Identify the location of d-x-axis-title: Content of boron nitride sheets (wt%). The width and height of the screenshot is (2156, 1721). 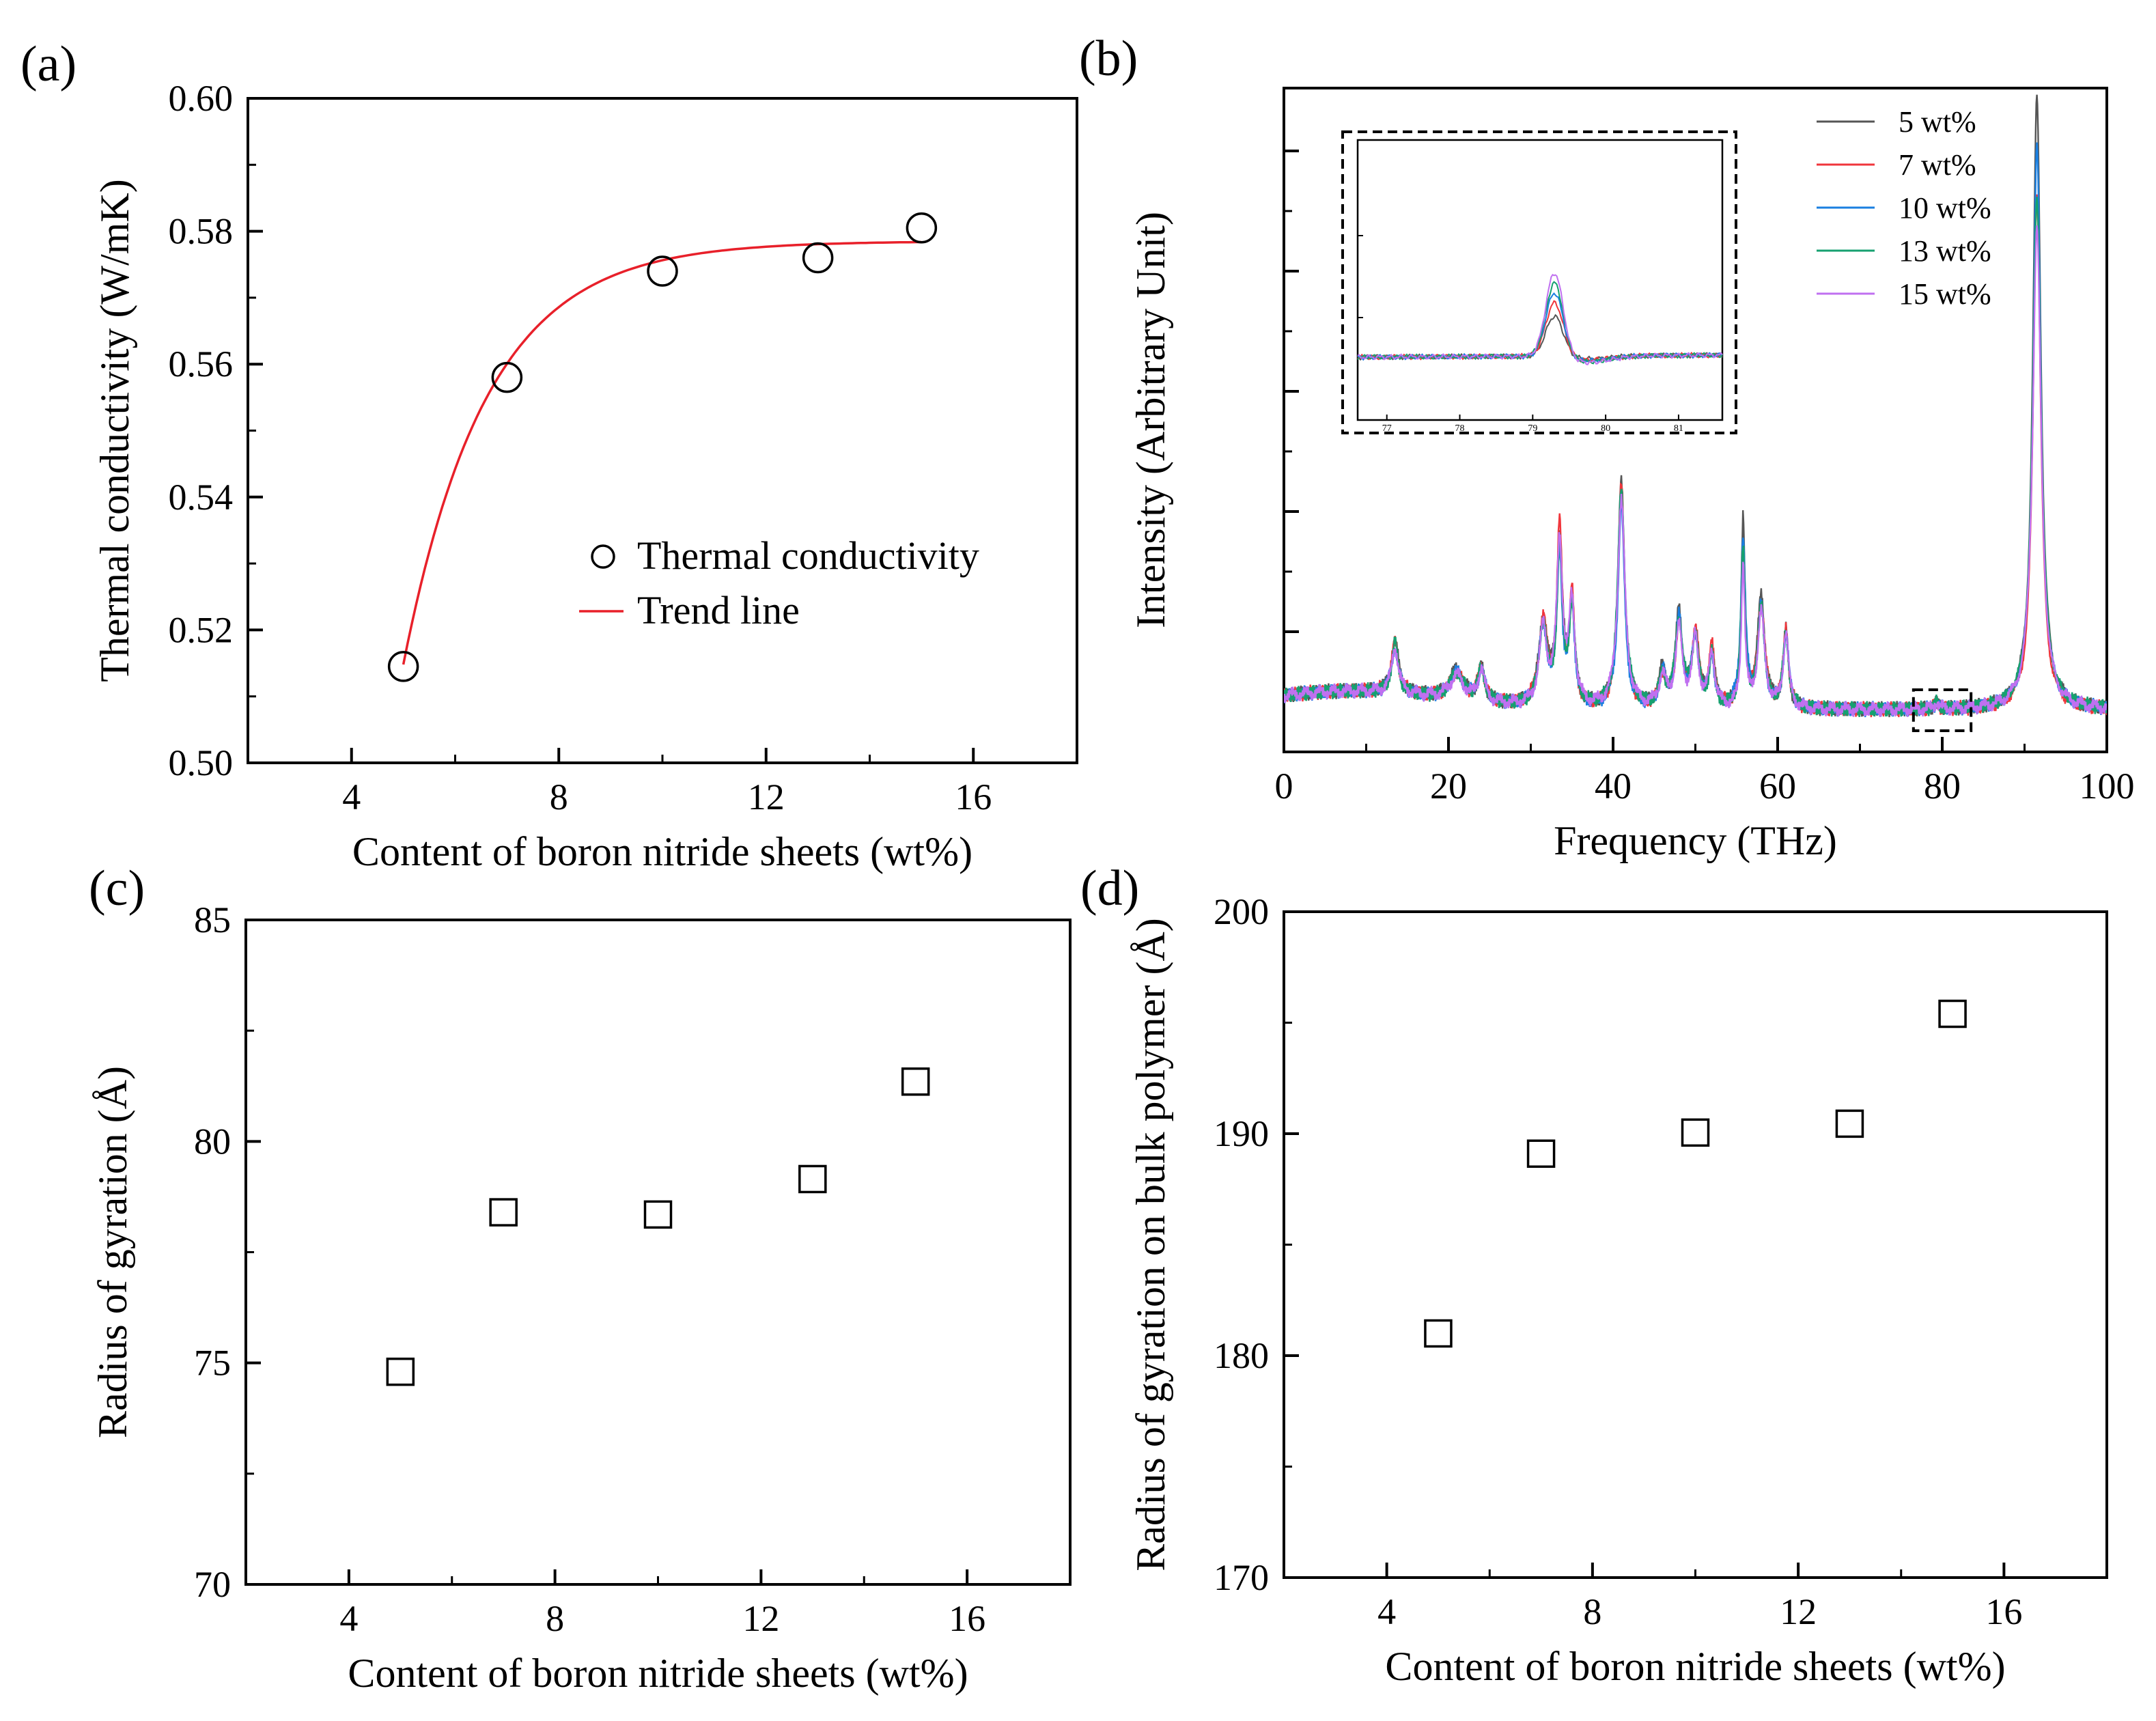
(1695, 1666).